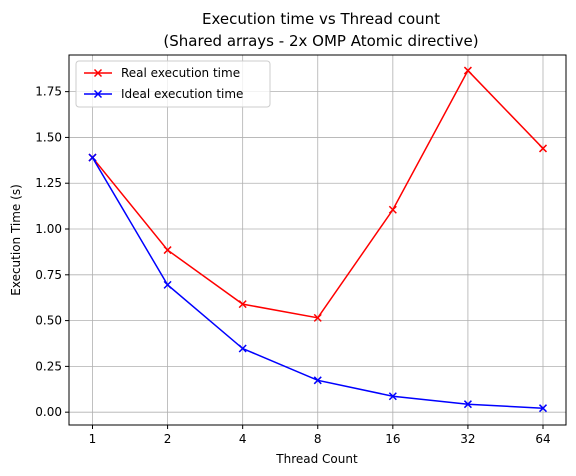 The width and height of the screenshot is (576, 476). What do you see at coordinates (98, 73) in the screenshot?
I see `legend-marker-real` at bounding box center [98, 73].